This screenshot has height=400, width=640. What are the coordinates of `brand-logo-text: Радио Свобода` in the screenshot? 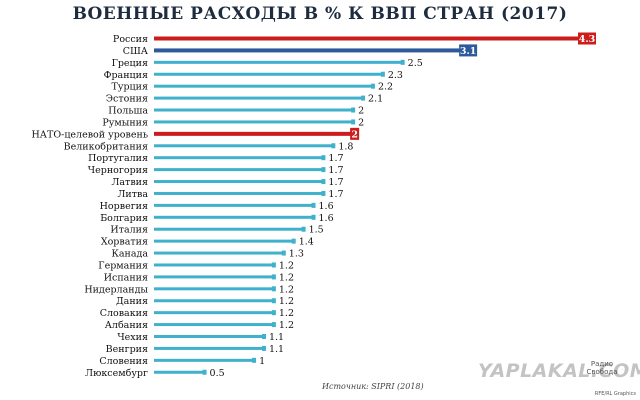 It's located at (602, 368).